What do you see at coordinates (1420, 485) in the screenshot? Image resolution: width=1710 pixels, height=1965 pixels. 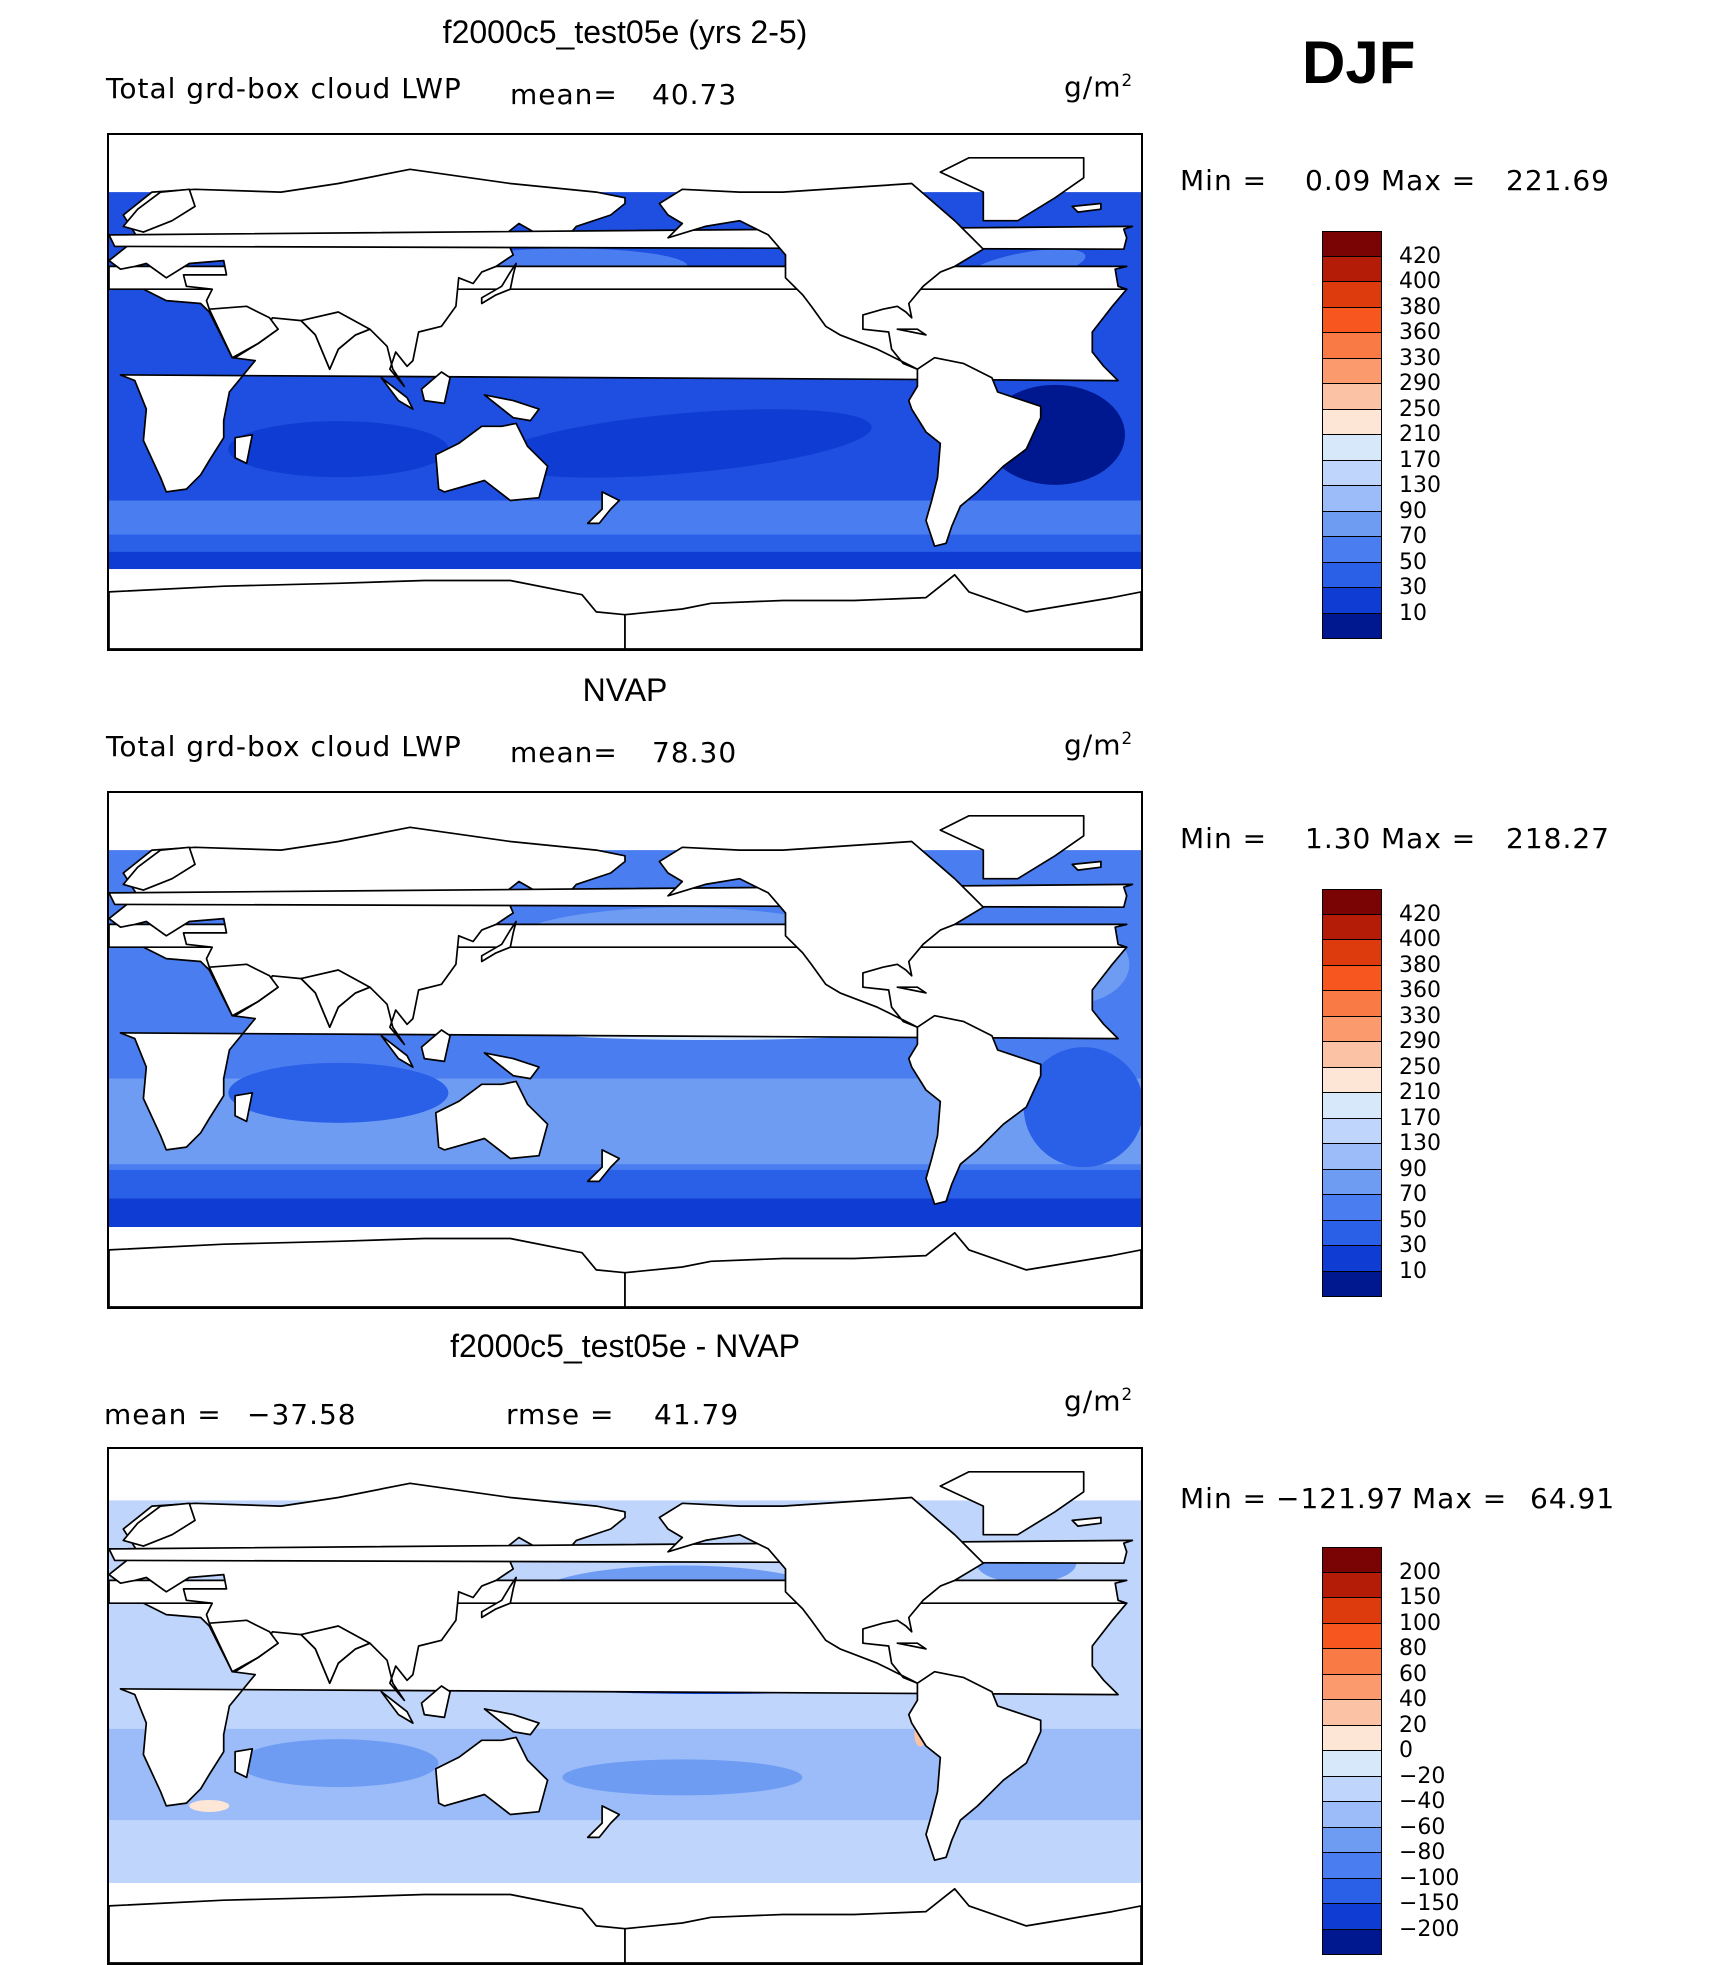 I see `colorbar-tick-label: 130` at bounding box center [1420, 485].